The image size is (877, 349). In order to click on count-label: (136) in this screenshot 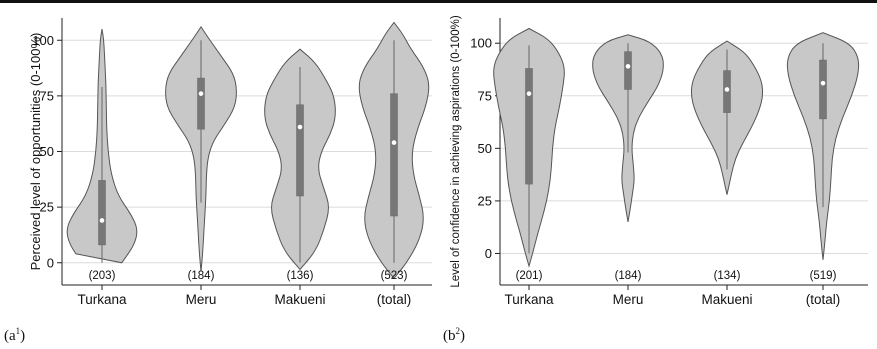, I will do `click(300, 276)`.